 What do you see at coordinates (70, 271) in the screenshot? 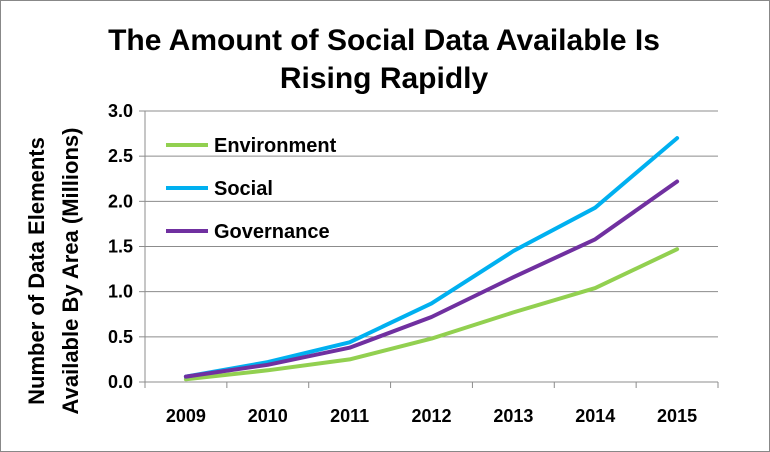
I see `y-axis-label-line-2: Available By Area (Millions)` at bounding box center [70, 271].